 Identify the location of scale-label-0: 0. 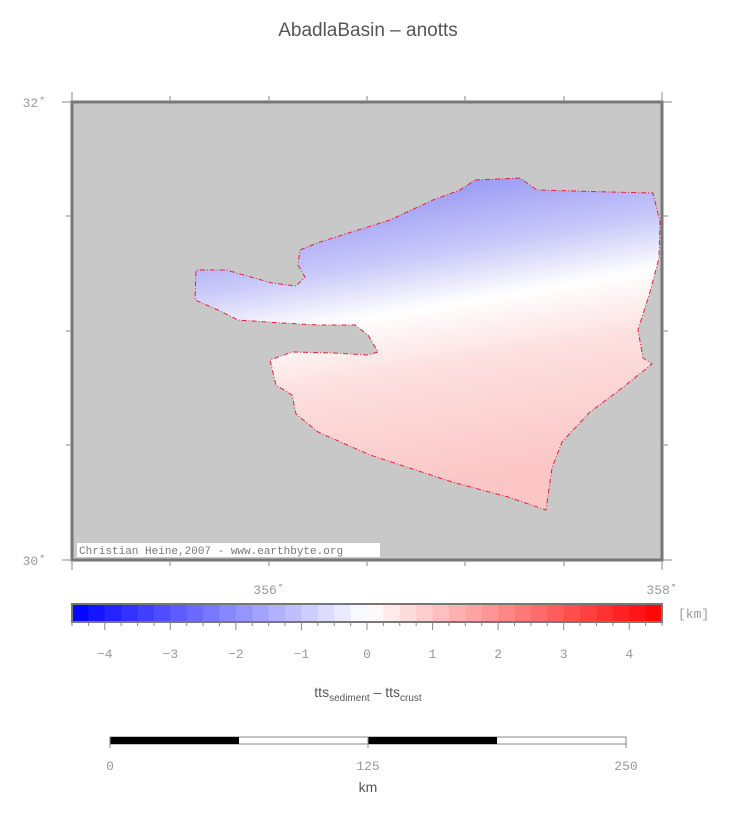
(110, 766).